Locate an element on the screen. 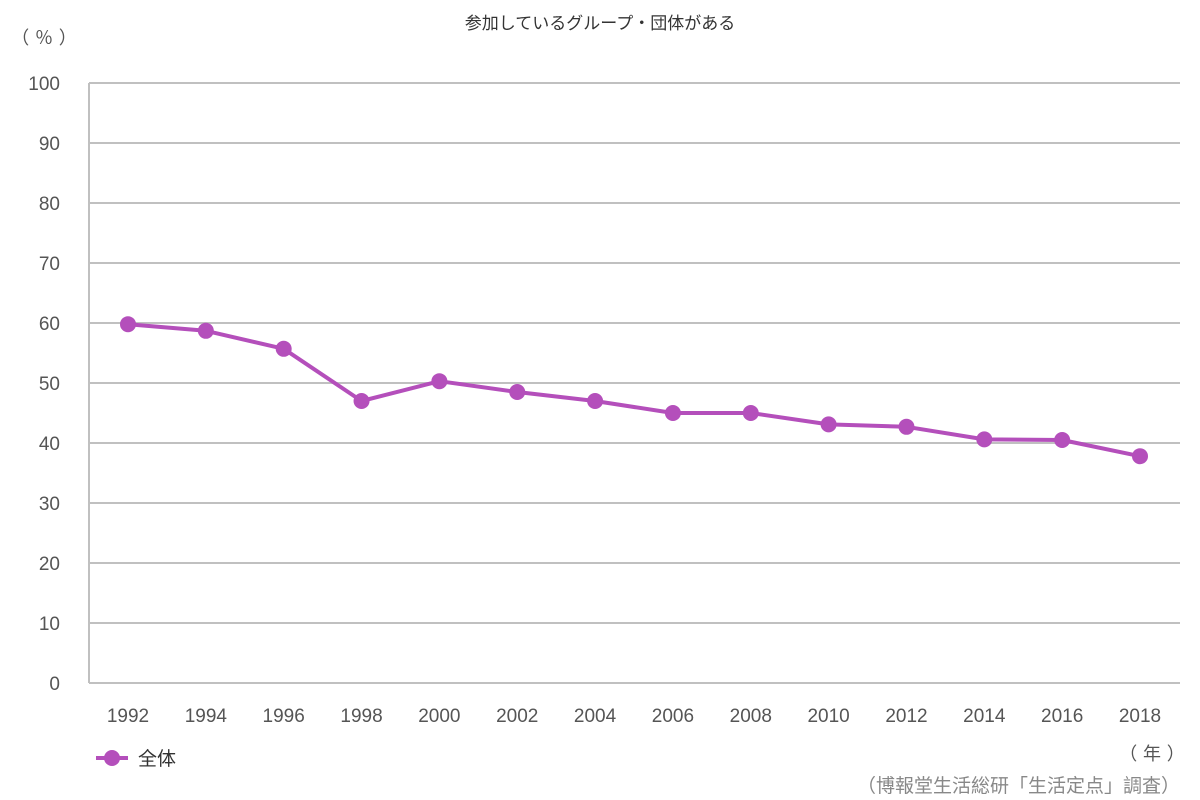  legend: 全体 is located at coordinates (136, 759).